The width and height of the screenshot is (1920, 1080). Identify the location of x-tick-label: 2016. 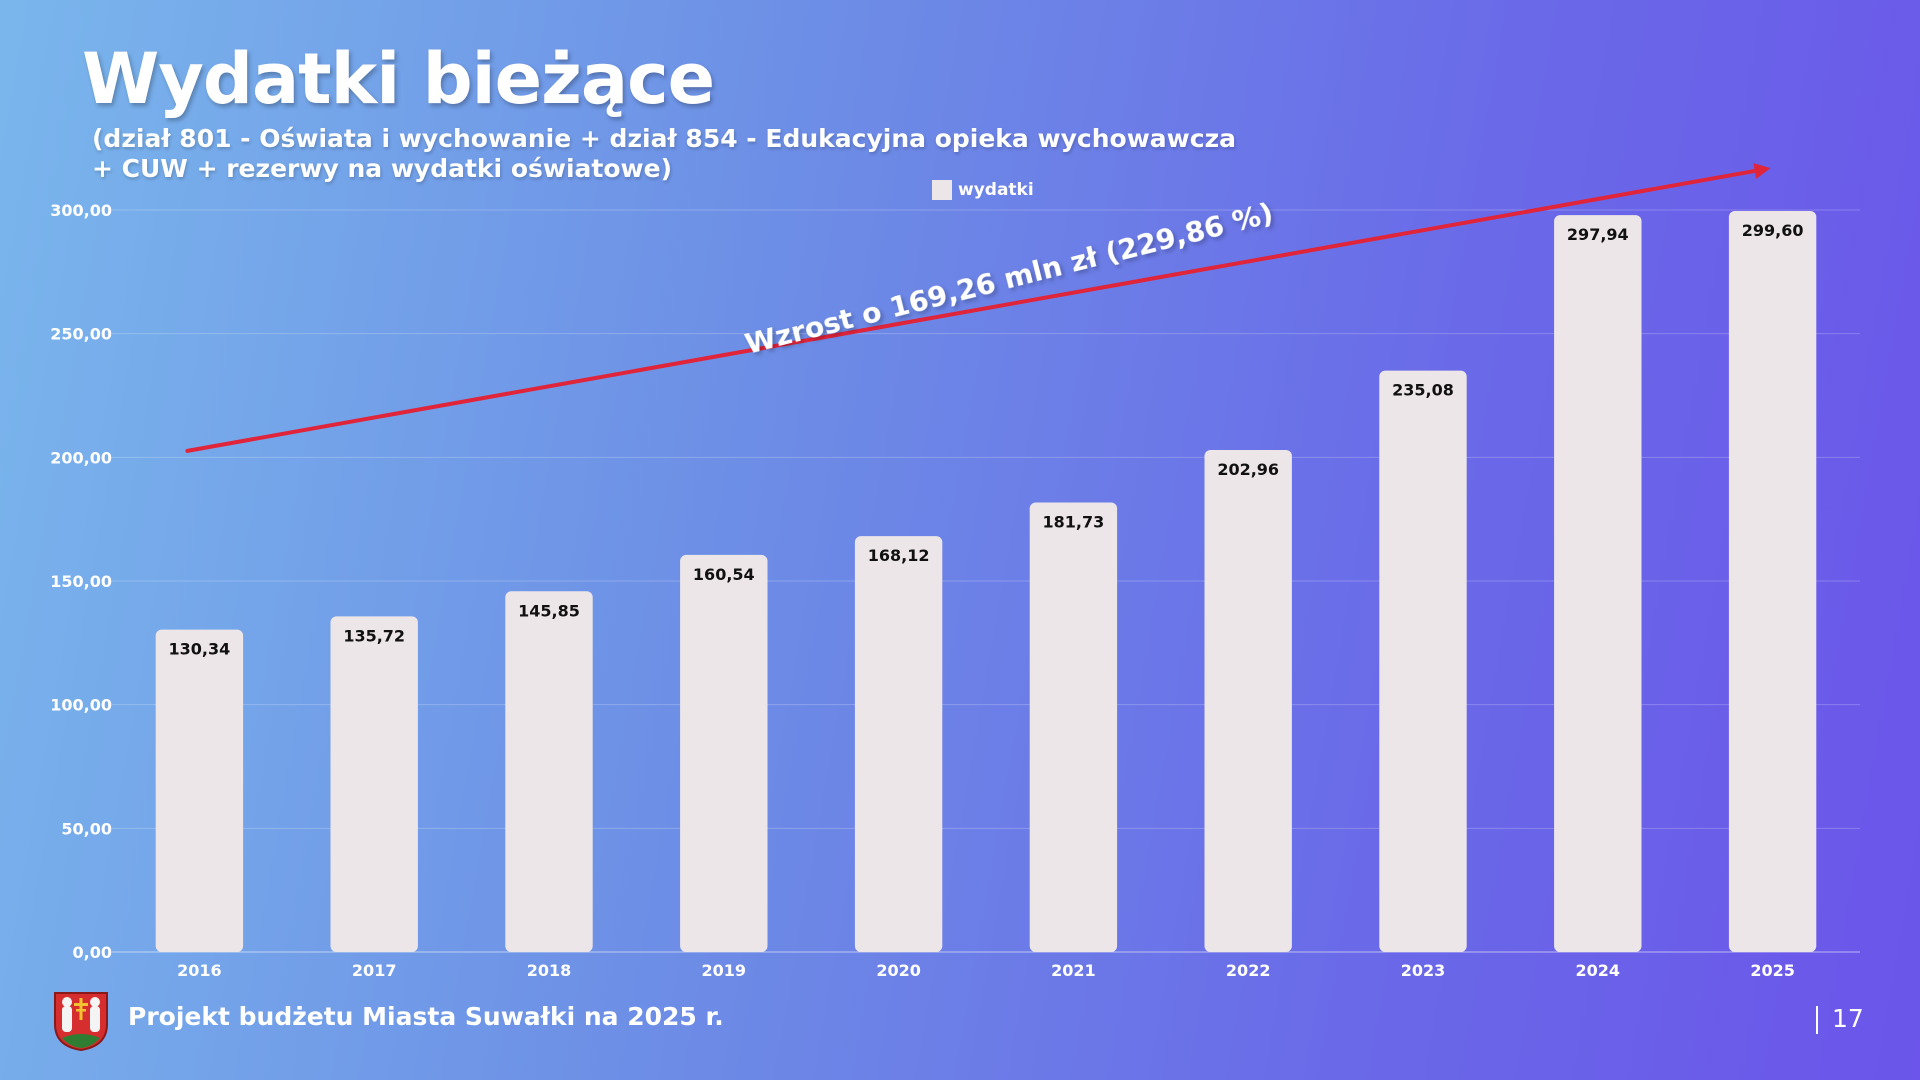
(199, 970).